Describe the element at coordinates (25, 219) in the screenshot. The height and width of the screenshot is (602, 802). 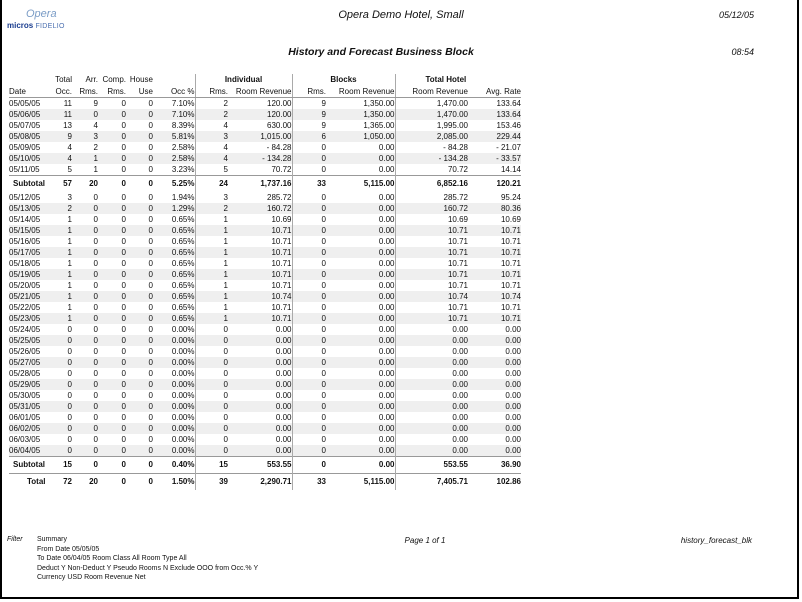
I see `cell-date: 05/14/05` at that location.